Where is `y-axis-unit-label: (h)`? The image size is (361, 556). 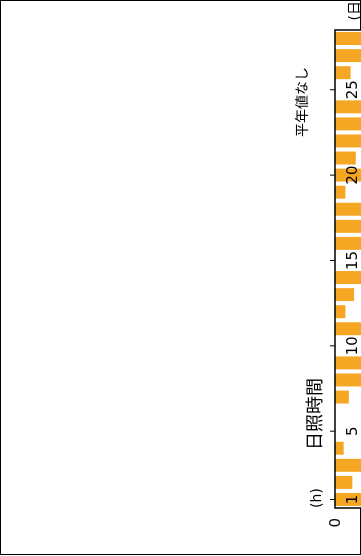
y-axis-unit-label: (h) is located at coordinates (317, 498).